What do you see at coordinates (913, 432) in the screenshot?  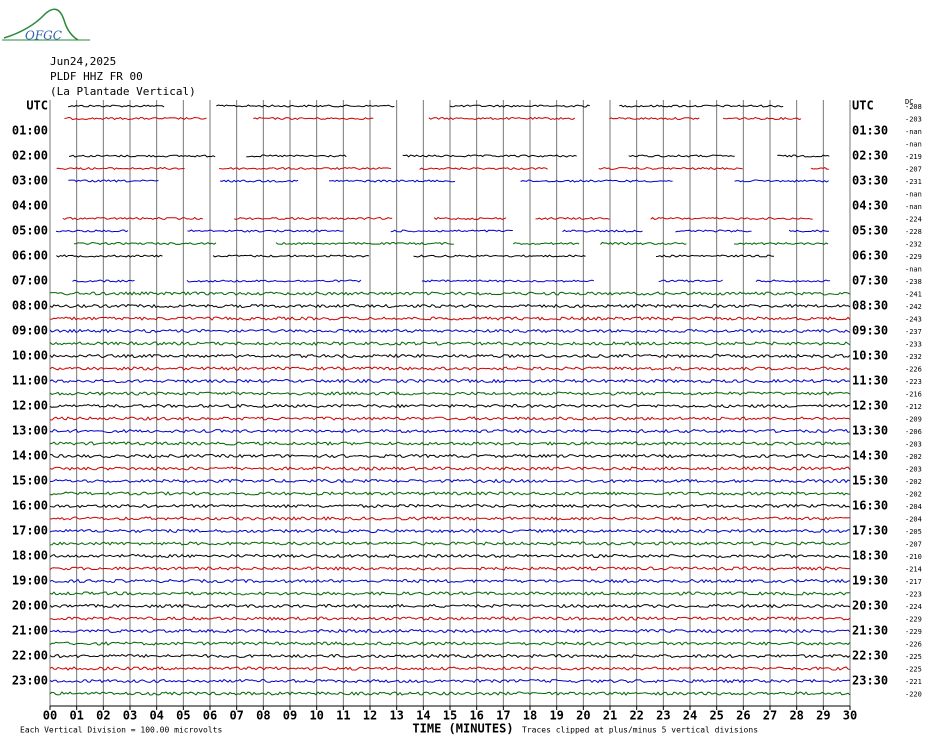 I see `dc-value: -206` at bounding box center [913, 432].